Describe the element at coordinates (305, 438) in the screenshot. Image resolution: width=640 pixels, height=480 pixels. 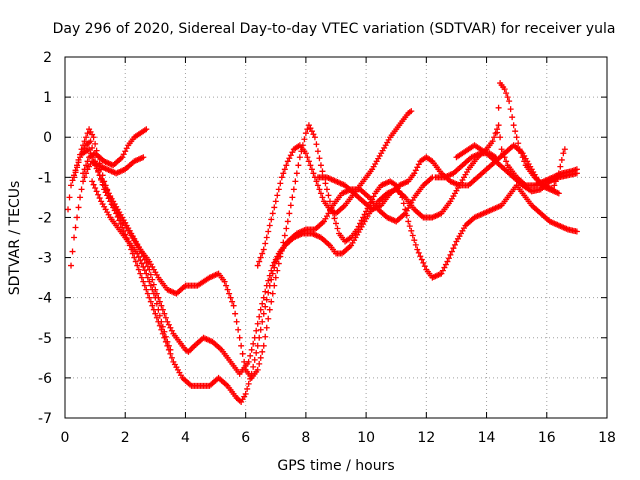
I see `x-tick-label: 8` at that location.